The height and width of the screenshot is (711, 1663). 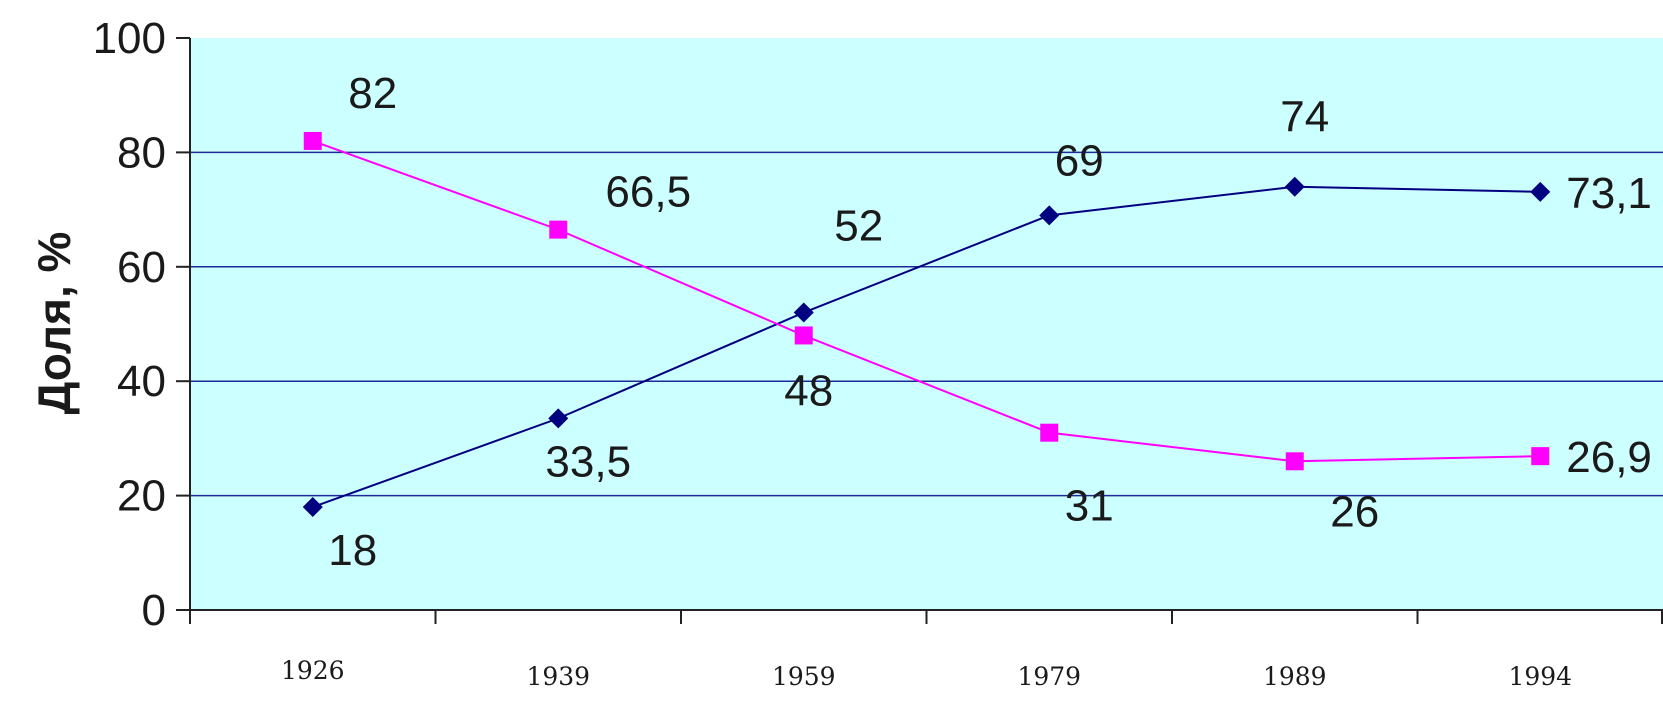 What do you see at coordinates (154, 610) in the screenshot?
I see `y-tick-label: 0` at bounding box center [154, 610].